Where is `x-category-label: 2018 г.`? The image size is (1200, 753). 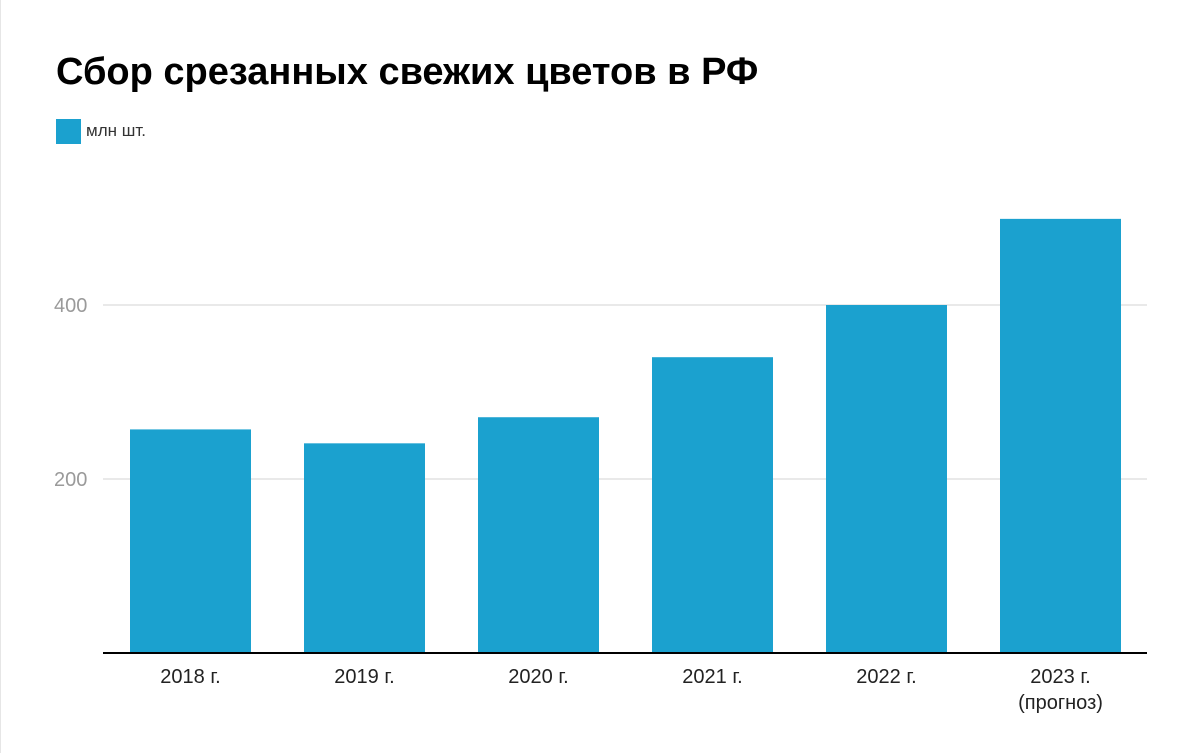 x-category-label: 2018 г. is located at coordinates (190, 677).